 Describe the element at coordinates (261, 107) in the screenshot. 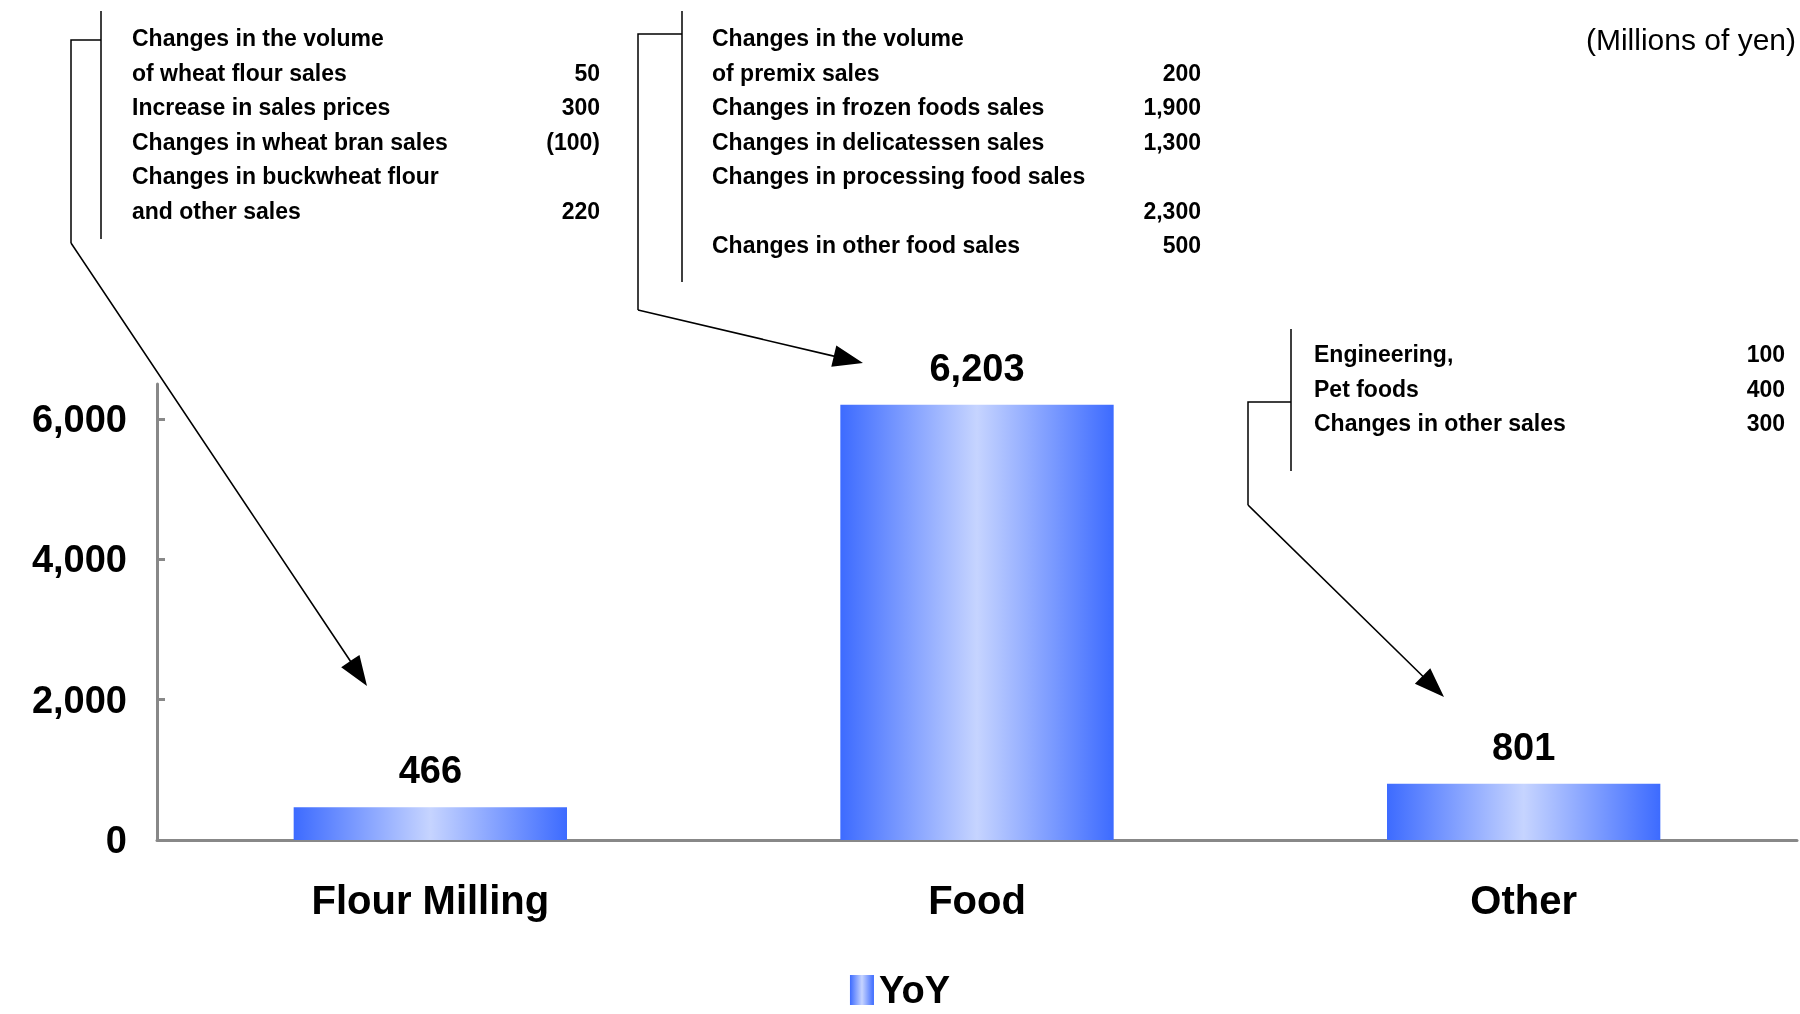

I see `text: Increase in sales prices` at that location.